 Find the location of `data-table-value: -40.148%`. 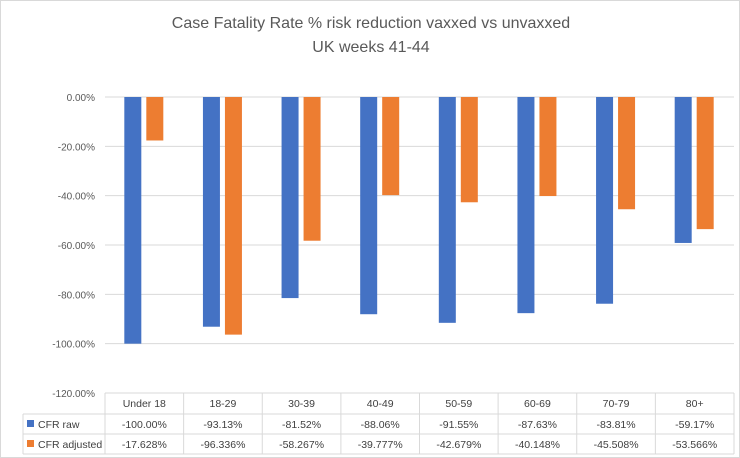

data-table-value: -40.148% is located at coordinates (537, 445).